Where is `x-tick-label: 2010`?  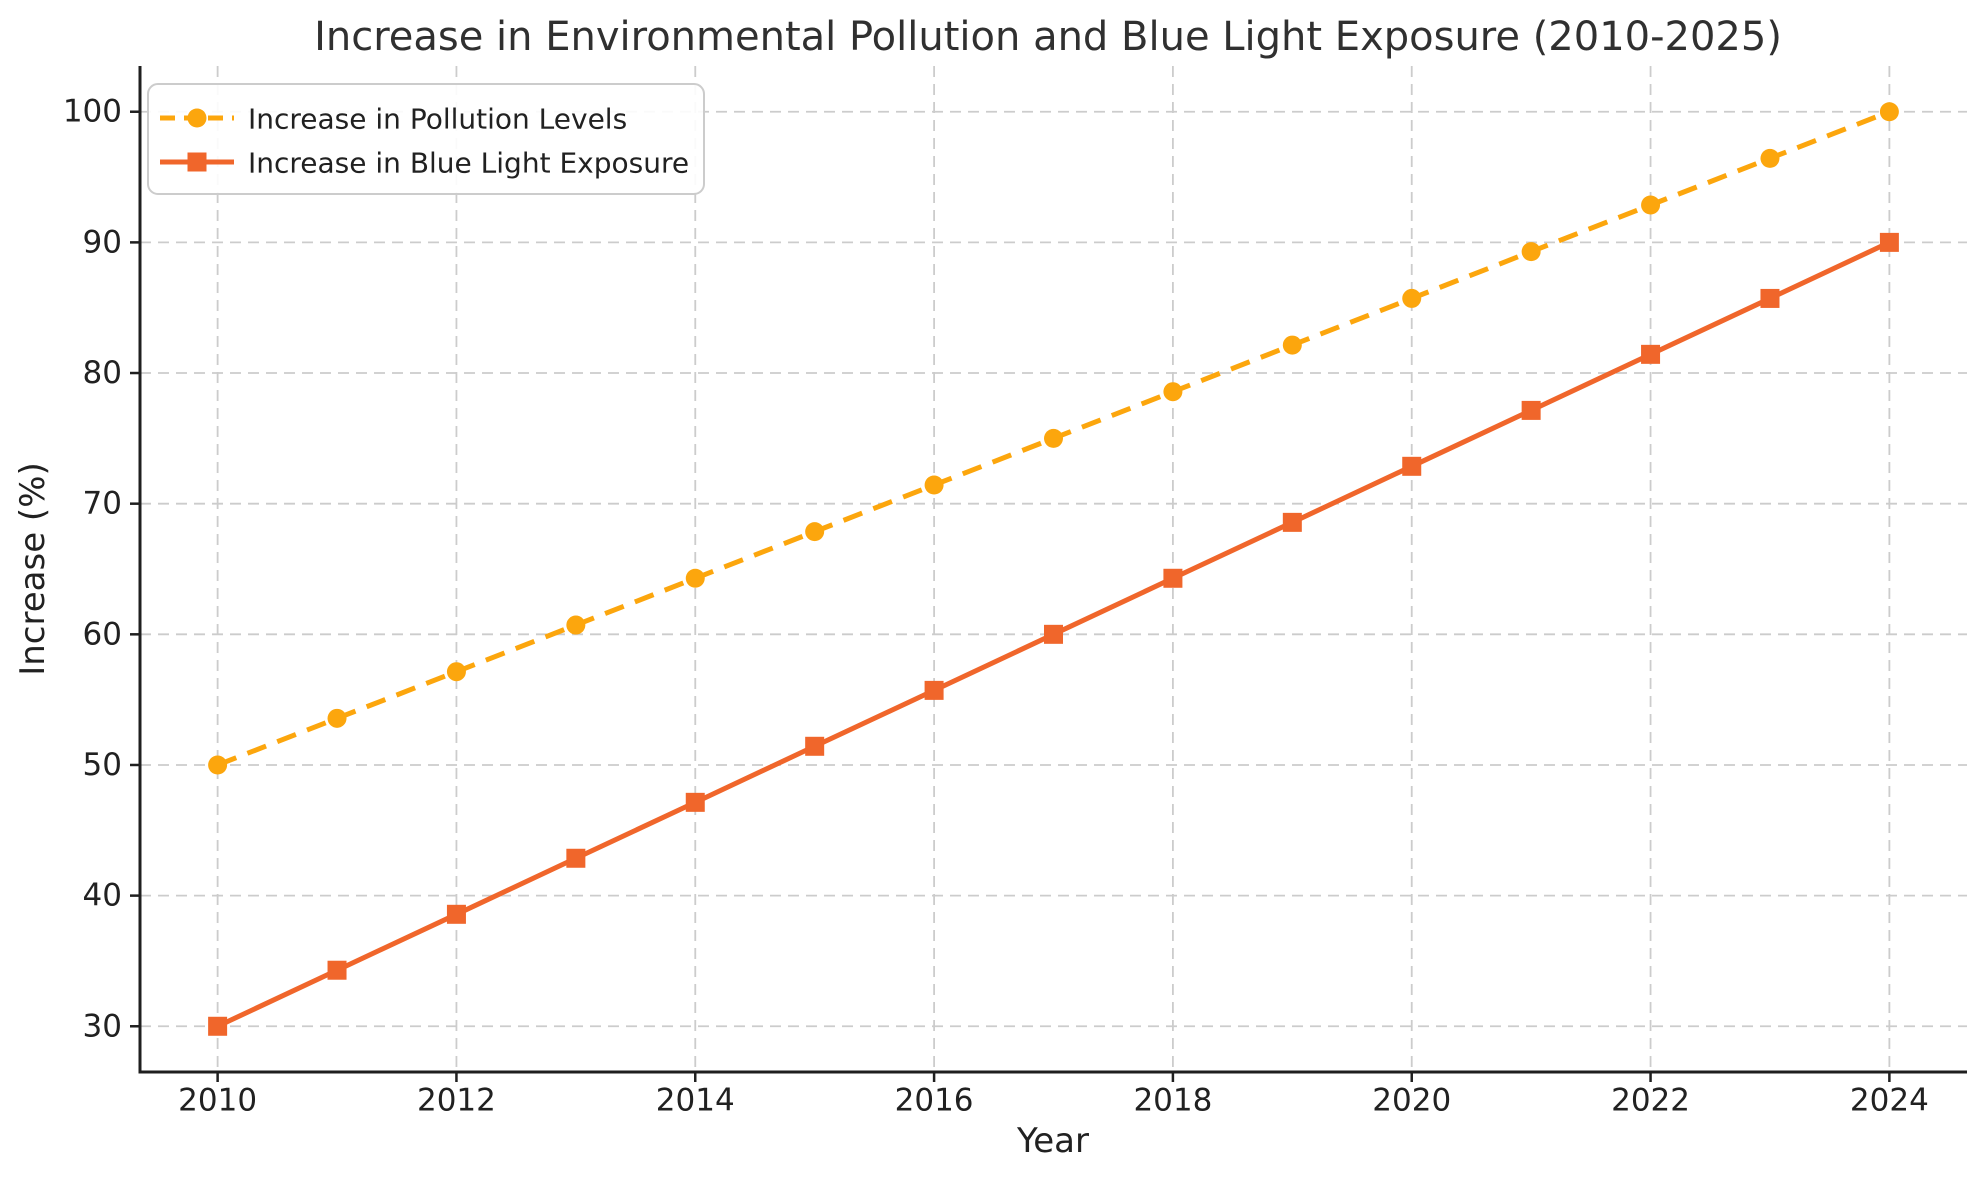 x-tick-label: 2010 is located at coordinates (217, 1100).